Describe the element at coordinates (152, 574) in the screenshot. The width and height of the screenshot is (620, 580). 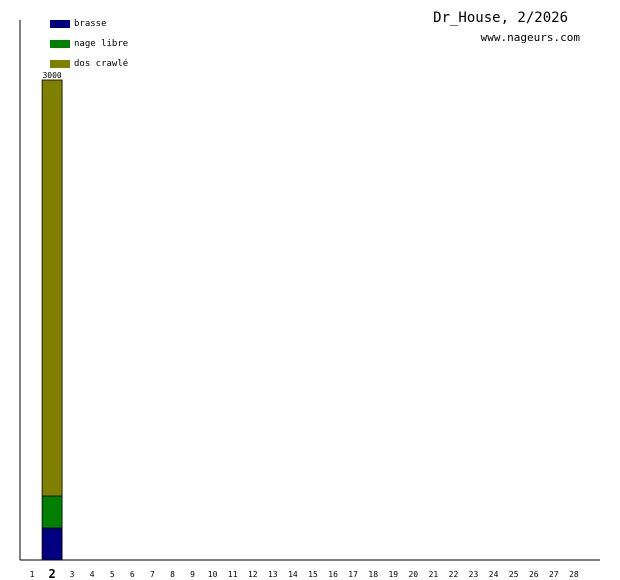
I see `x-tick-label: 7` at that location.